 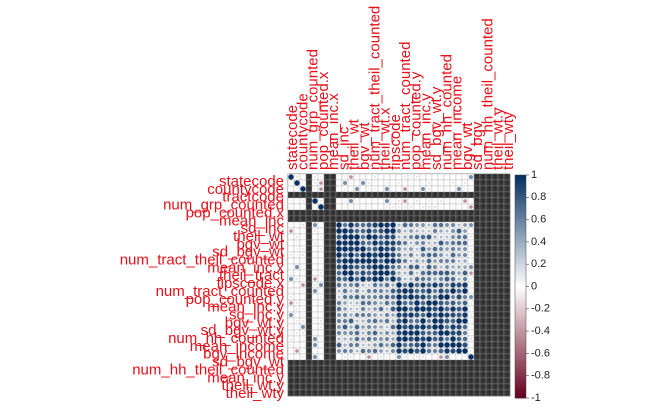 What do you see at coordinates (395, 142) in the screenshot?
I see `column-label: fipscode` at bounding box center [395, 142].